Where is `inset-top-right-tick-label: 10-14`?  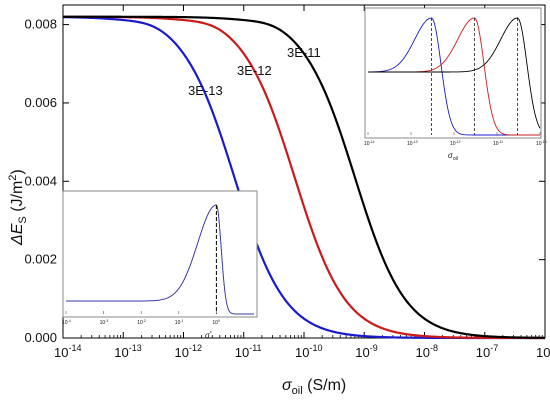
inset-top-right-tick-label: 10-14 is located at coordinates (369, 143).